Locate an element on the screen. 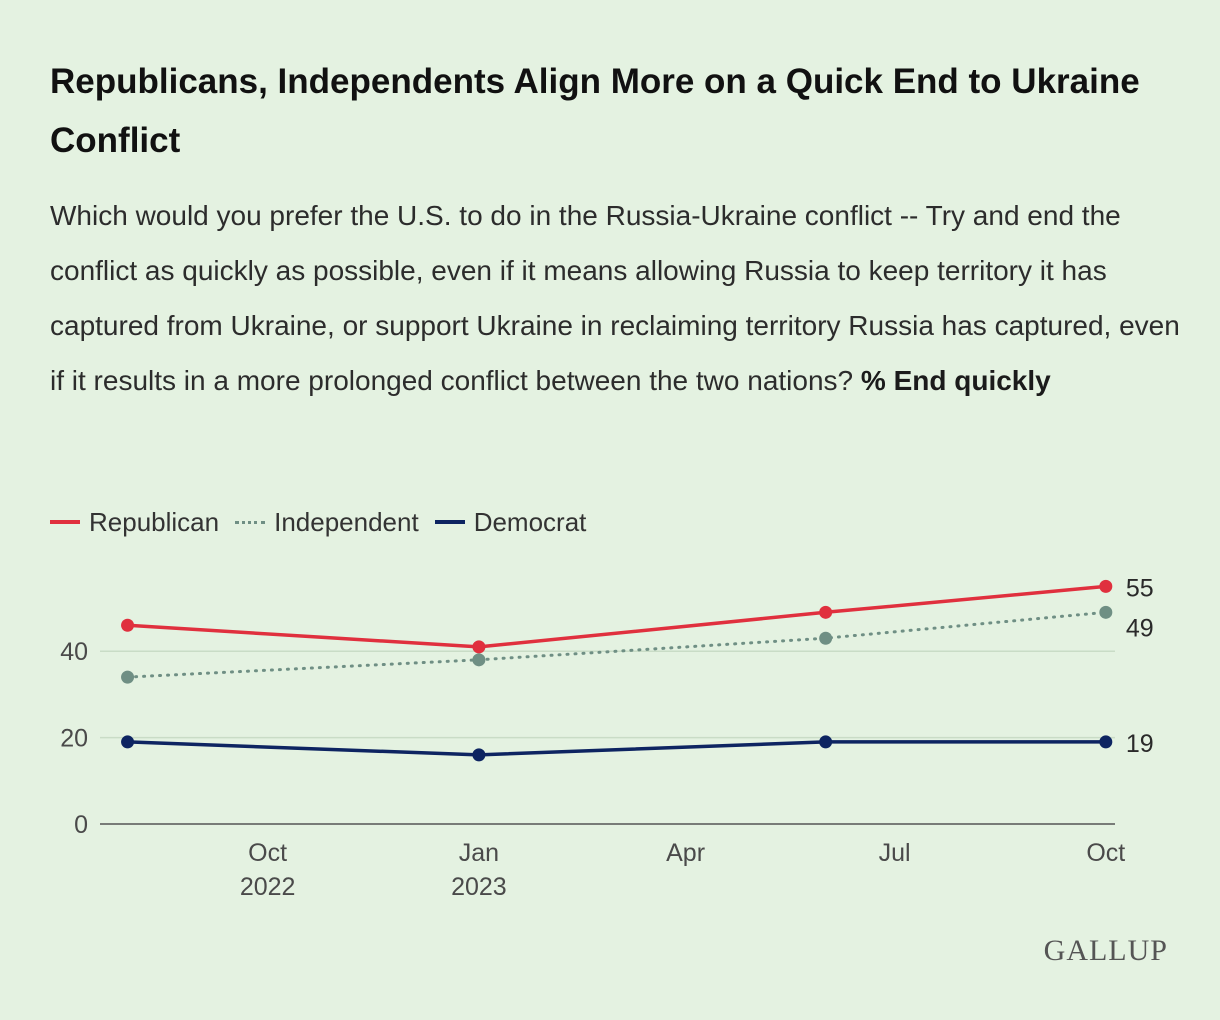  series-line-independent is located at coordinates (617, 644).